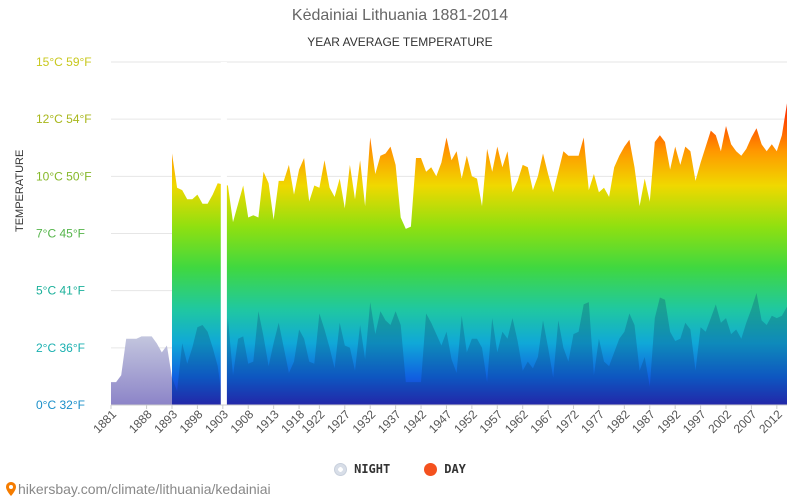  What do you see at coordinates (64, 119) in the screenshot?
I see `y-tick-label: 12°C 54°F` at bounding box center [64, 119].